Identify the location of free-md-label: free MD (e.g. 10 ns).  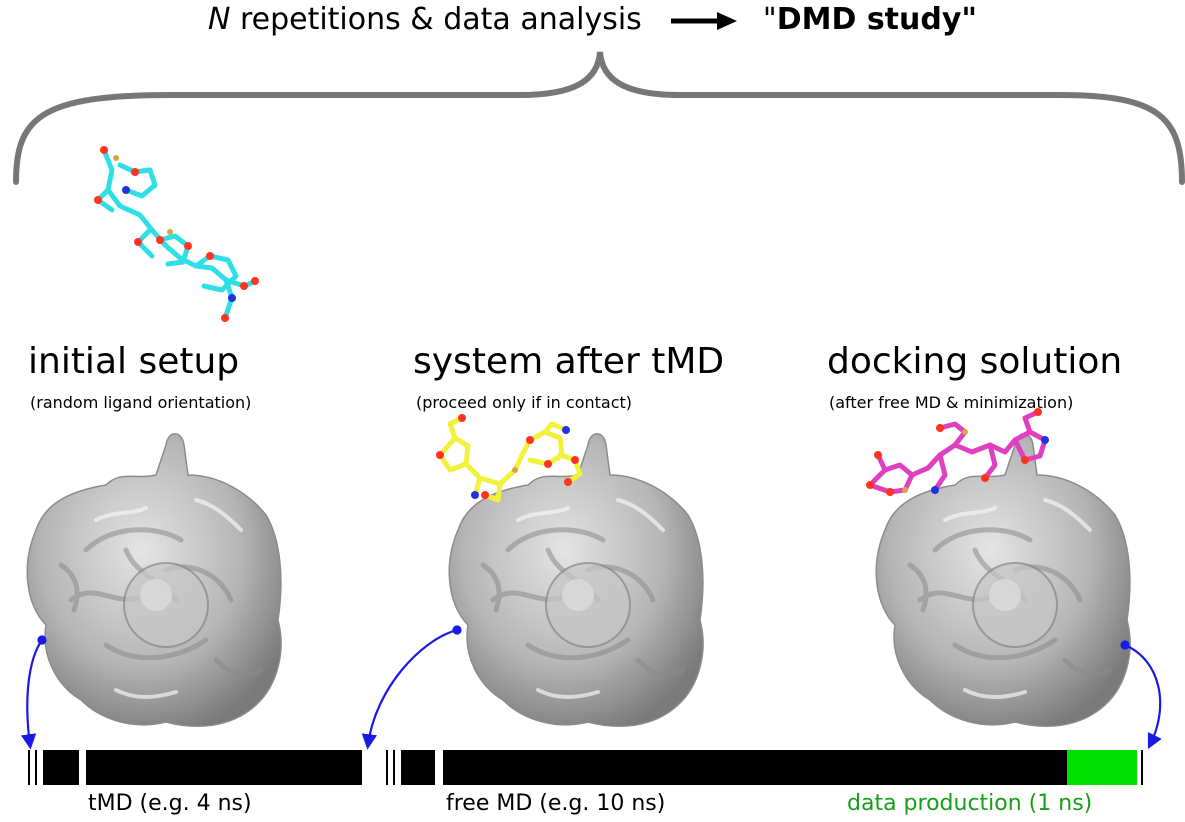
(556, 803).